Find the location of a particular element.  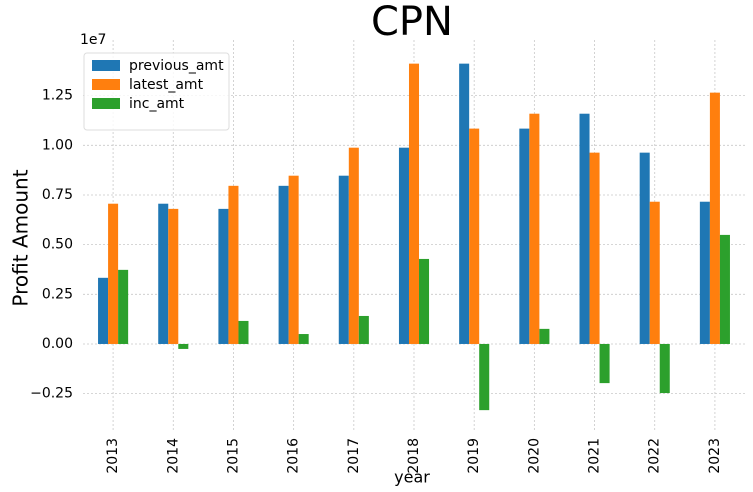

legend-box is located at coordinates (156, 91).